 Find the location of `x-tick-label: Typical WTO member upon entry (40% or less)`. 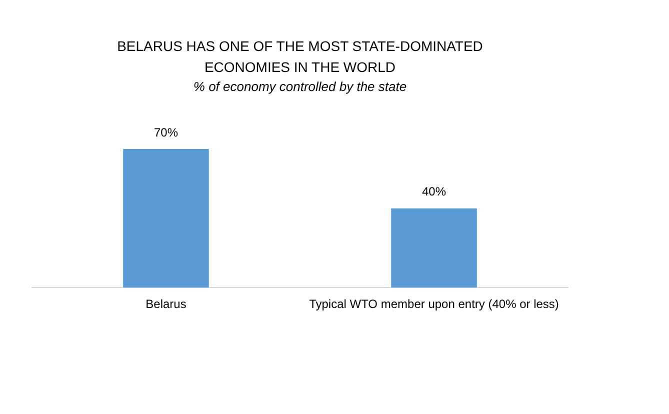

x-tick-label: Typical WTO member upon entry (40% or less) is located at coordinates (434, 304).